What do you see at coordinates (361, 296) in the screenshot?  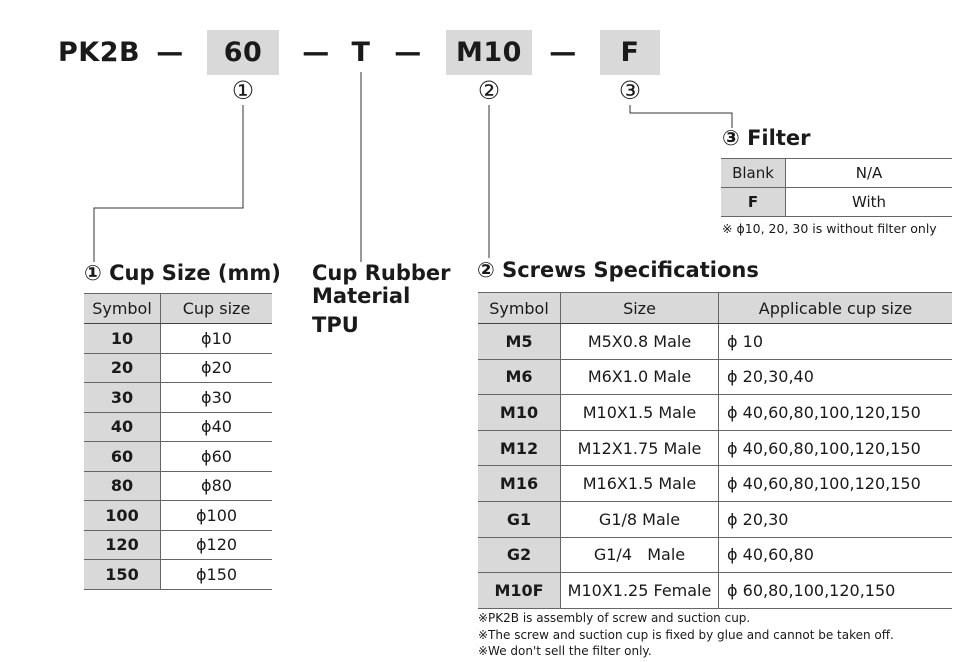 I see `material-title-line2: Material` at bounding box center [361, 296].